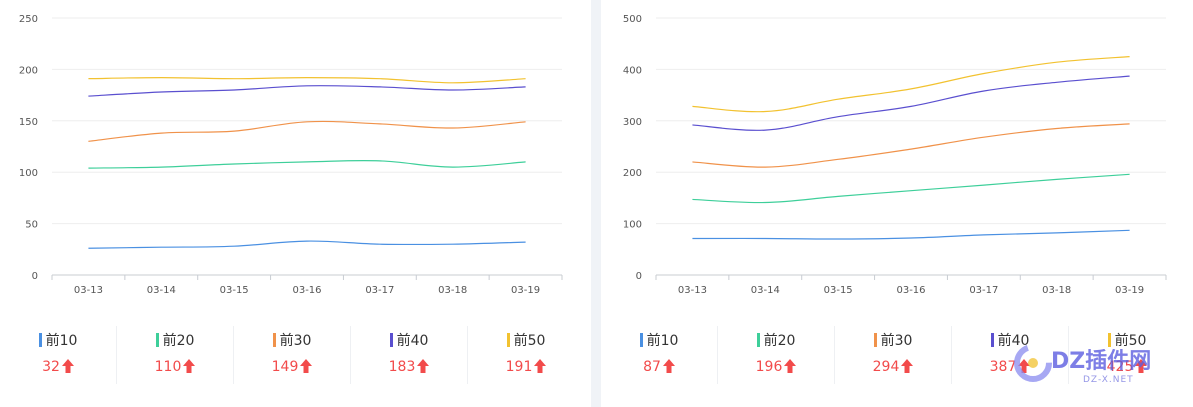  Describe the element at coordinates (51, 367) in the screenshot. I see `stat-value-text: 32` at that location.